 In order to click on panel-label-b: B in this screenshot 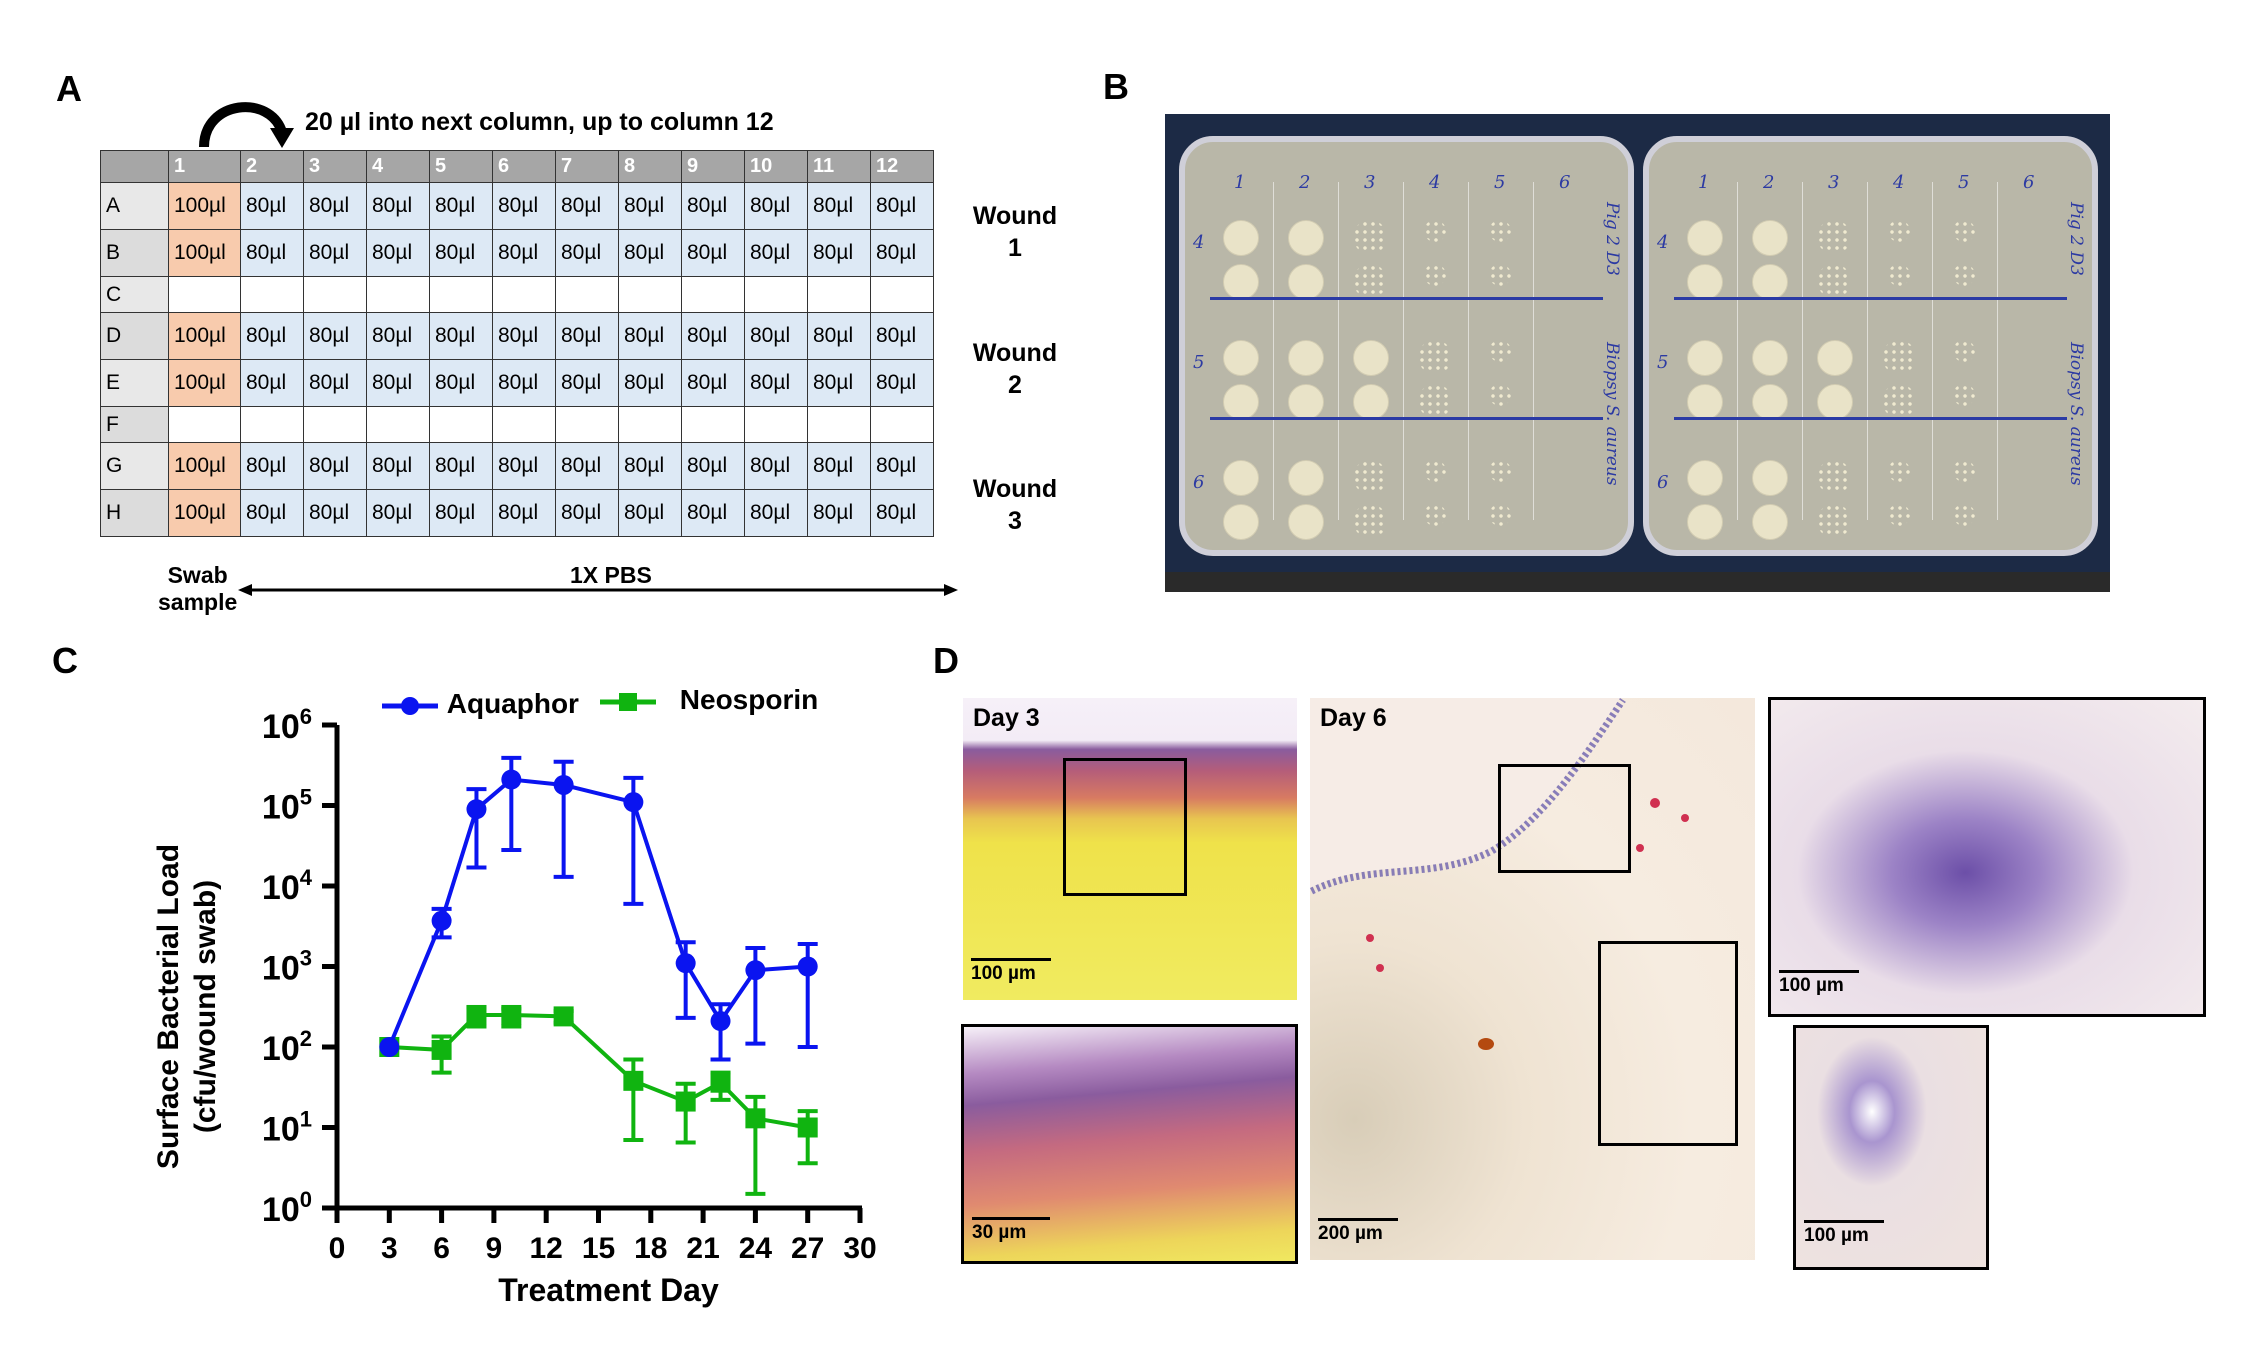, I will do `click(1116, 86)`.